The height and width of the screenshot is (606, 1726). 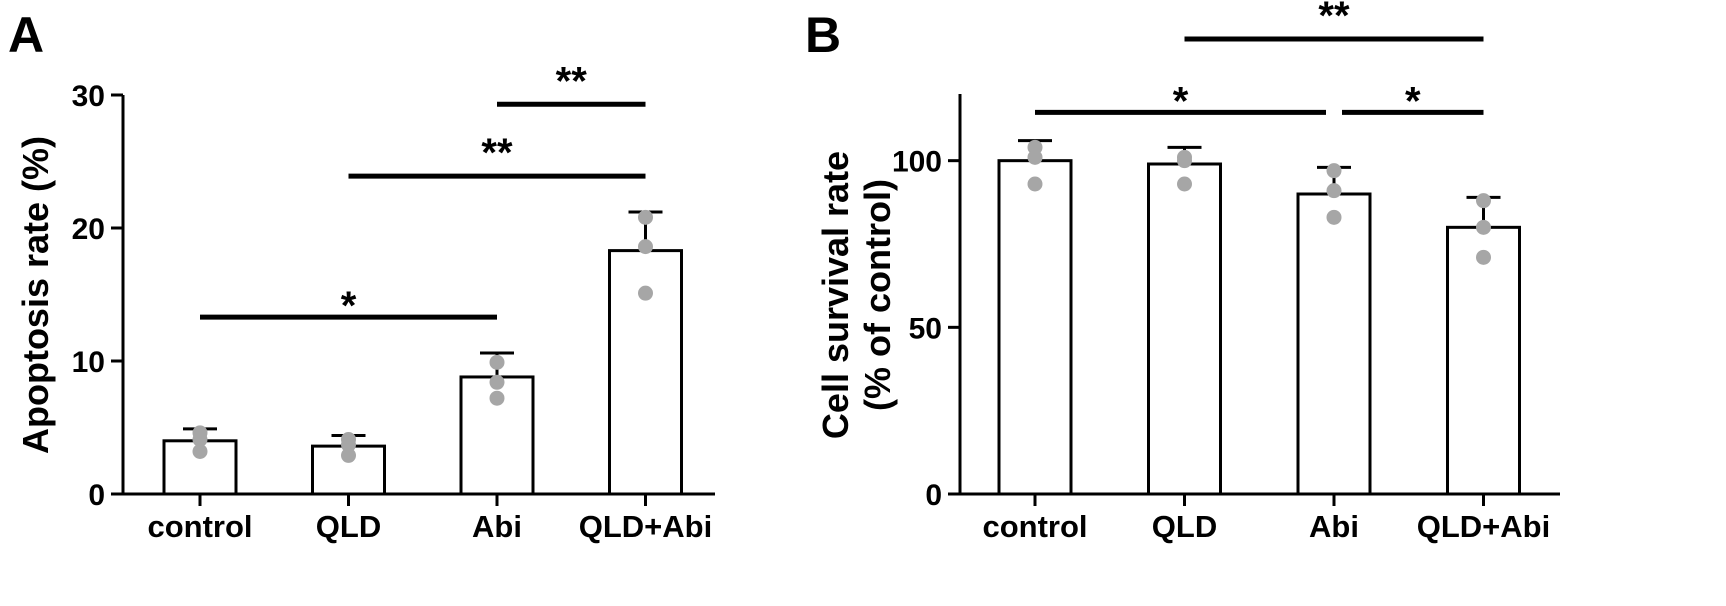 What do you see at coordinates (26, 35) in the screenshot?
I see `panel-label-a: A` at bounding box center [26, 35].